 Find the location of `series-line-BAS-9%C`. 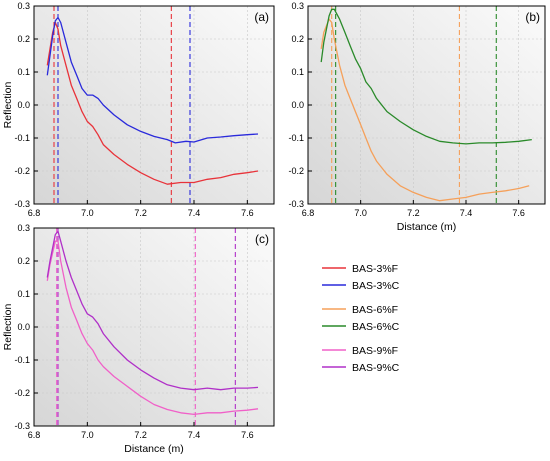

series-line-BAS-9%C is located at coordinates (152, 310).